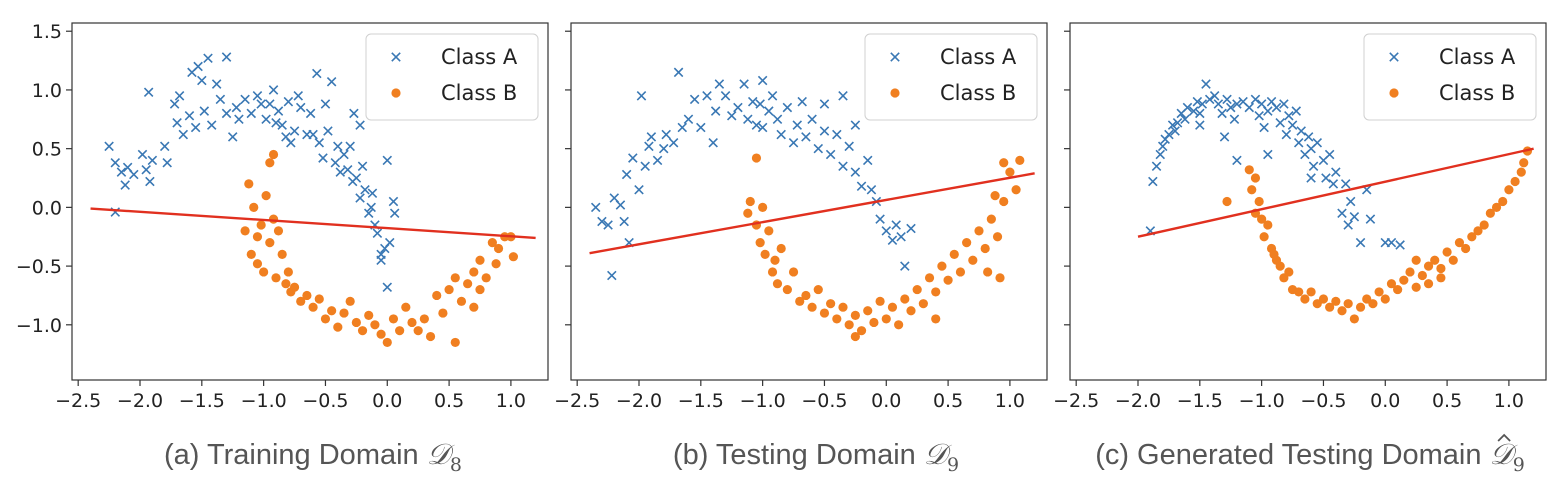 The height and width of the screenshot is (484, 1568). Describe the element at coordinates (951, 77) in the screenshot. I see `legend: Class A Class B` at that location.